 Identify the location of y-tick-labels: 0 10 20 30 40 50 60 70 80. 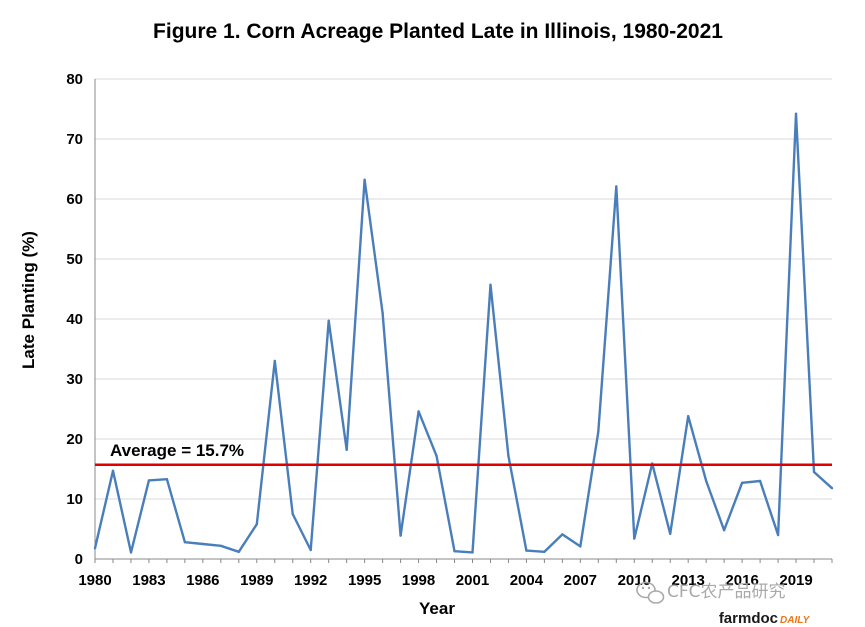
(74, 319).